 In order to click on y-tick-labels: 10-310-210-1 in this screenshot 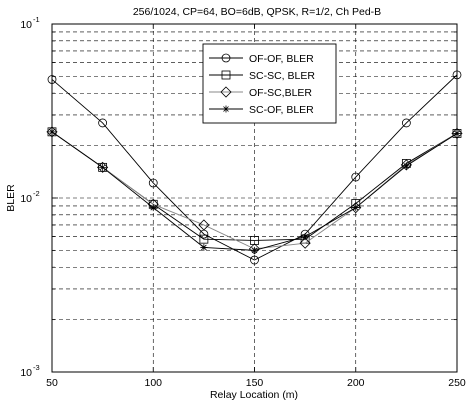, I will do `click(29, 197)`.